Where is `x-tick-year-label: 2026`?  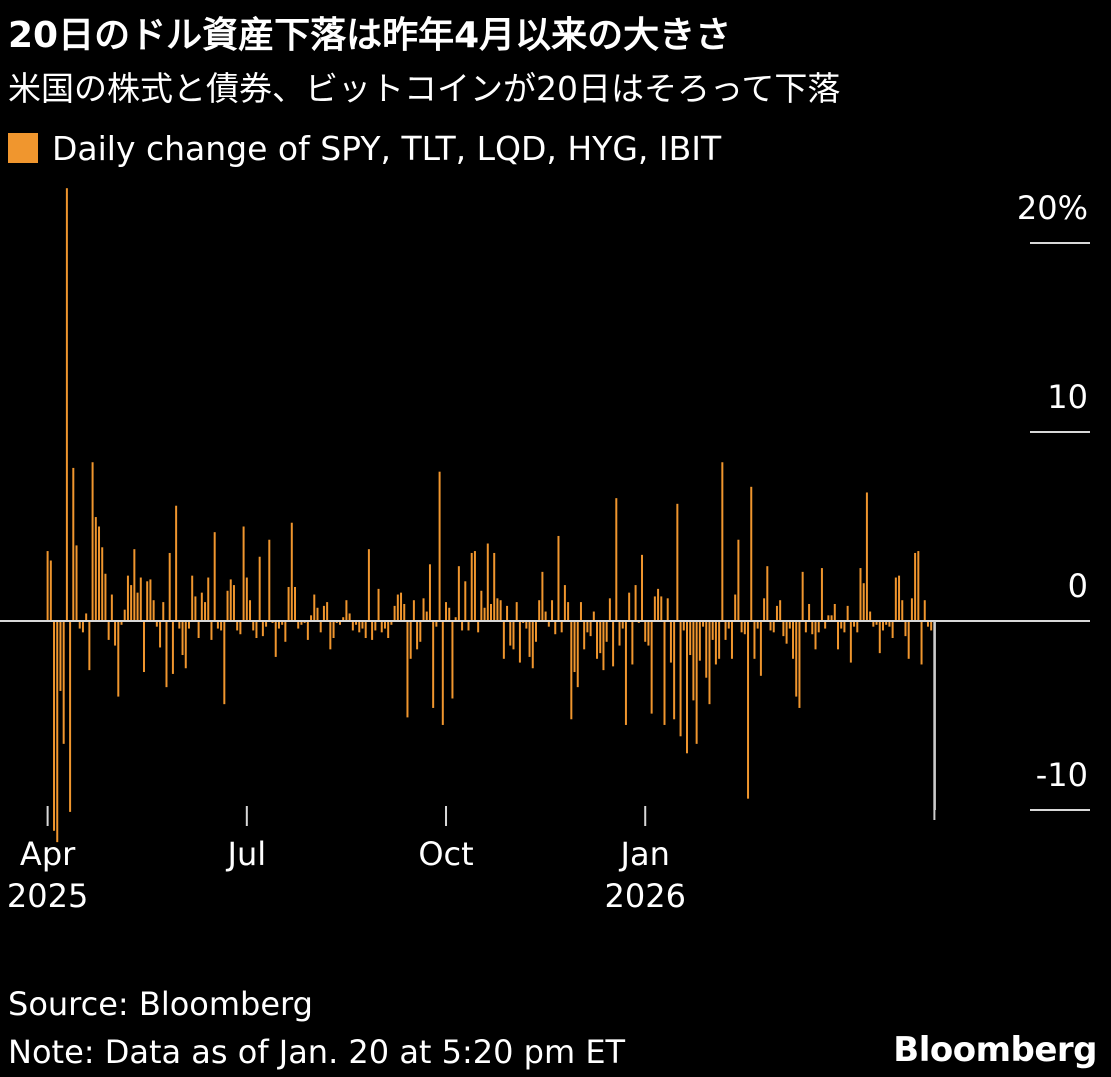
x-tick-year-label: 2026 is located at coordinates (645, 896).